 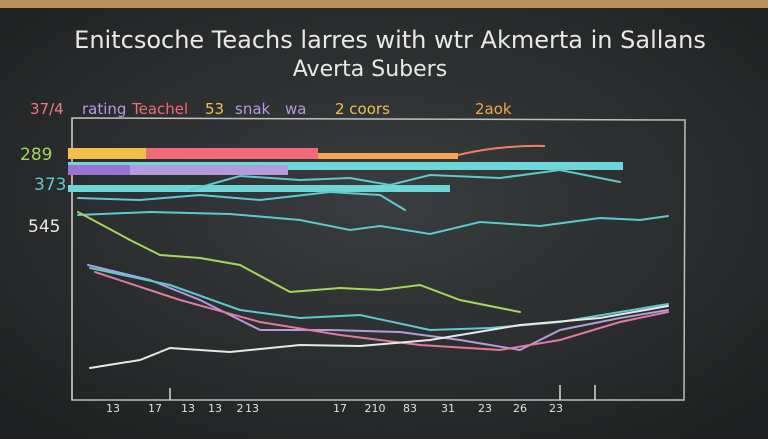 What do you see at coordinates (493, 109) in the screenshot?
I see `legend-label: 2aok` at bounding box center [493, 109].